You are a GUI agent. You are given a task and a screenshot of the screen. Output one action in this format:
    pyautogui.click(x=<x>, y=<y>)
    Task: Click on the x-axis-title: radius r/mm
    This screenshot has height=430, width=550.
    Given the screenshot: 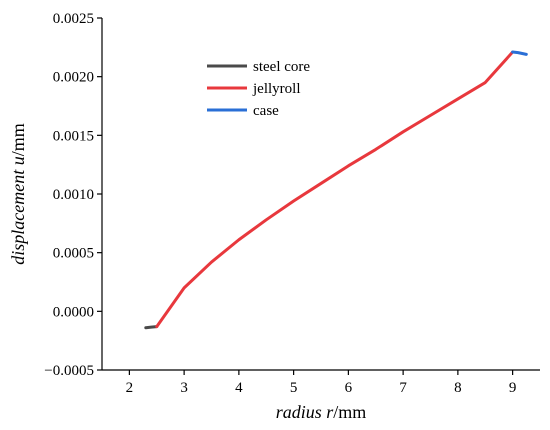 What is the action you would take?
    pyautogui.click(x=321, y=412)
    